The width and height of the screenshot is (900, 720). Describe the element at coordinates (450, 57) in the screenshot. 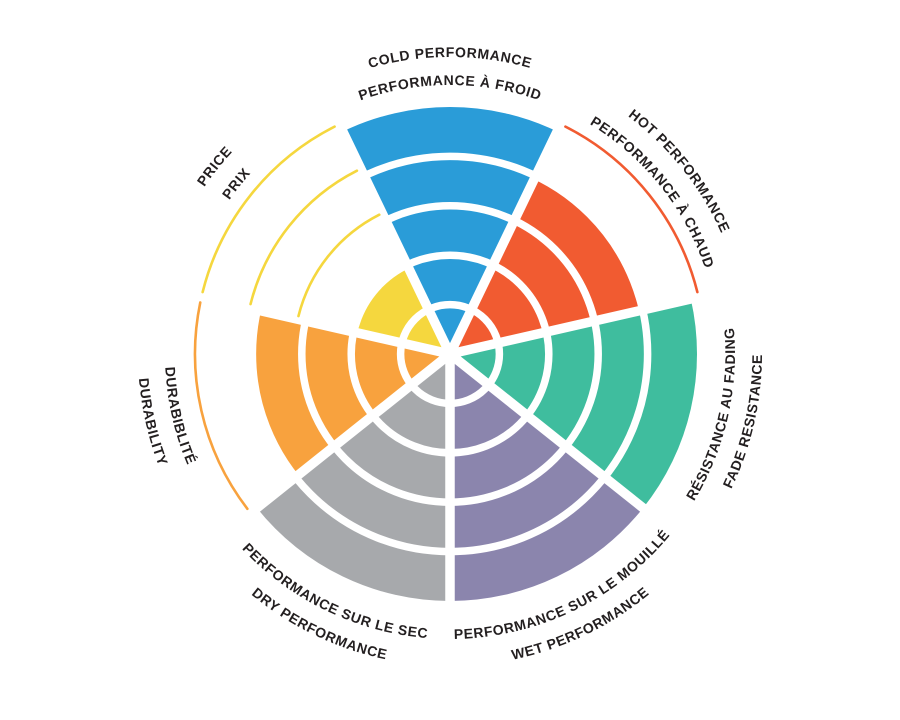

I see `wheel-label-cold-en: COLD PERFORMANCE` at that location.